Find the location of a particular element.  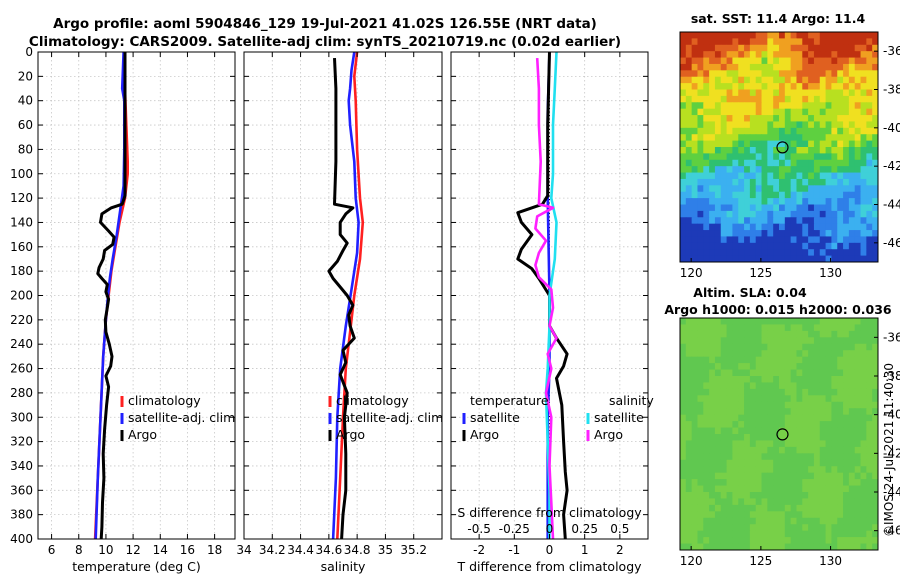

x-tick-label: -2 is located at coordinates (479, 550).